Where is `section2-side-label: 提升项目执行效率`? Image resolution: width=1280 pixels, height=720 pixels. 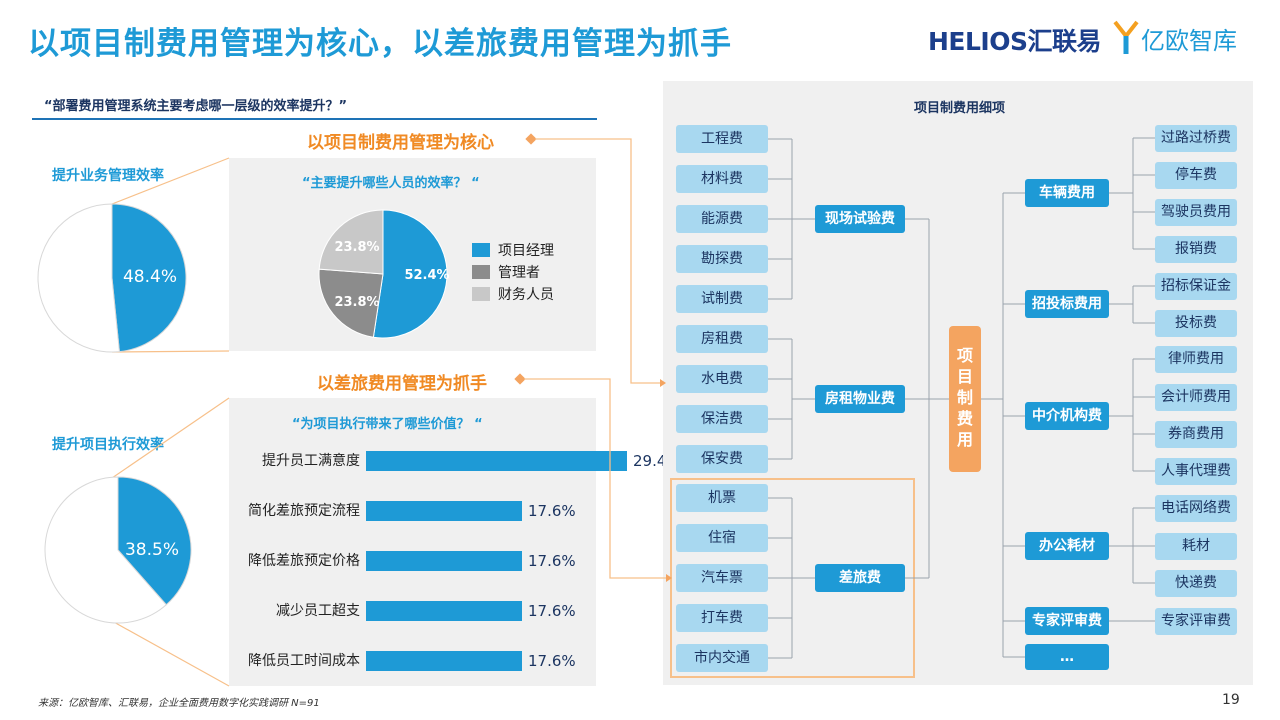 section2-side-label: 提升项目执行效率 is located at coordinates (108, 445).